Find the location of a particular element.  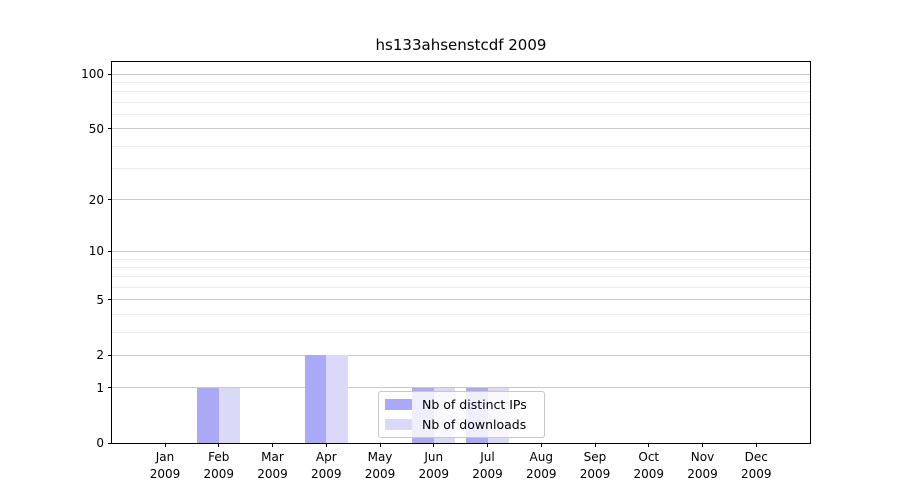

legend-swatch-downloads is located at coordinates (398, 424).